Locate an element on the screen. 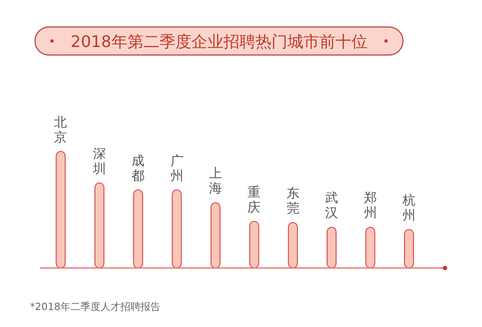  x-tick-label: 成都 is located at coordinates (138, 169).